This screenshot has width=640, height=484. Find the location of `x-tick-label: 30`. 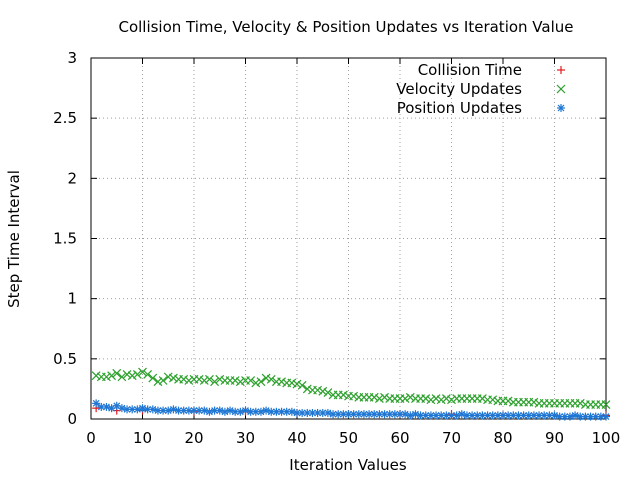

x-tick-label: 30 is located at coordinates (245, 438).